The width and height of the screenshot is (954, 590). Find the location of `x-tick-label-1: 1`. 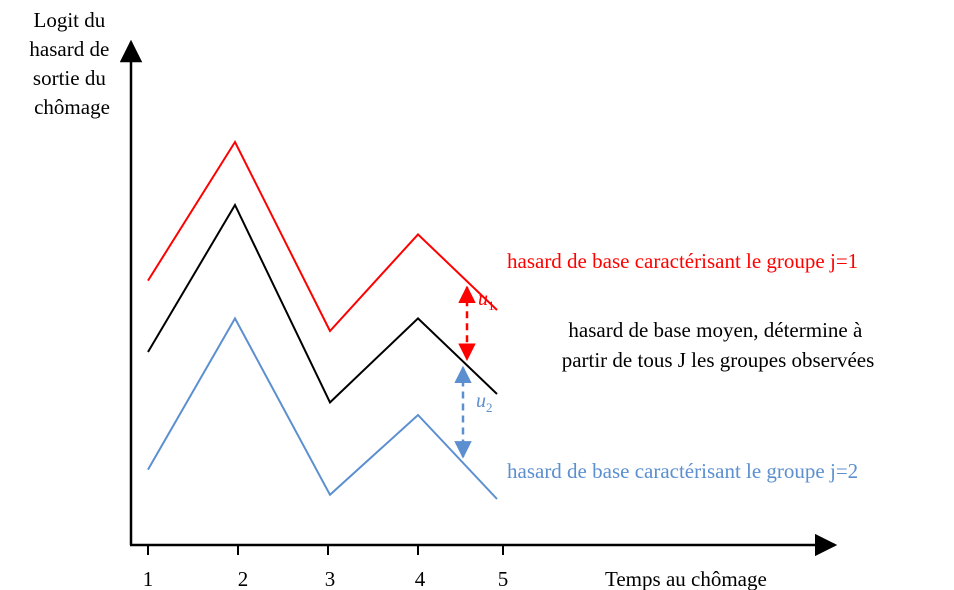

x-tick-label-1: 1 is located at coordinates (148, 578).